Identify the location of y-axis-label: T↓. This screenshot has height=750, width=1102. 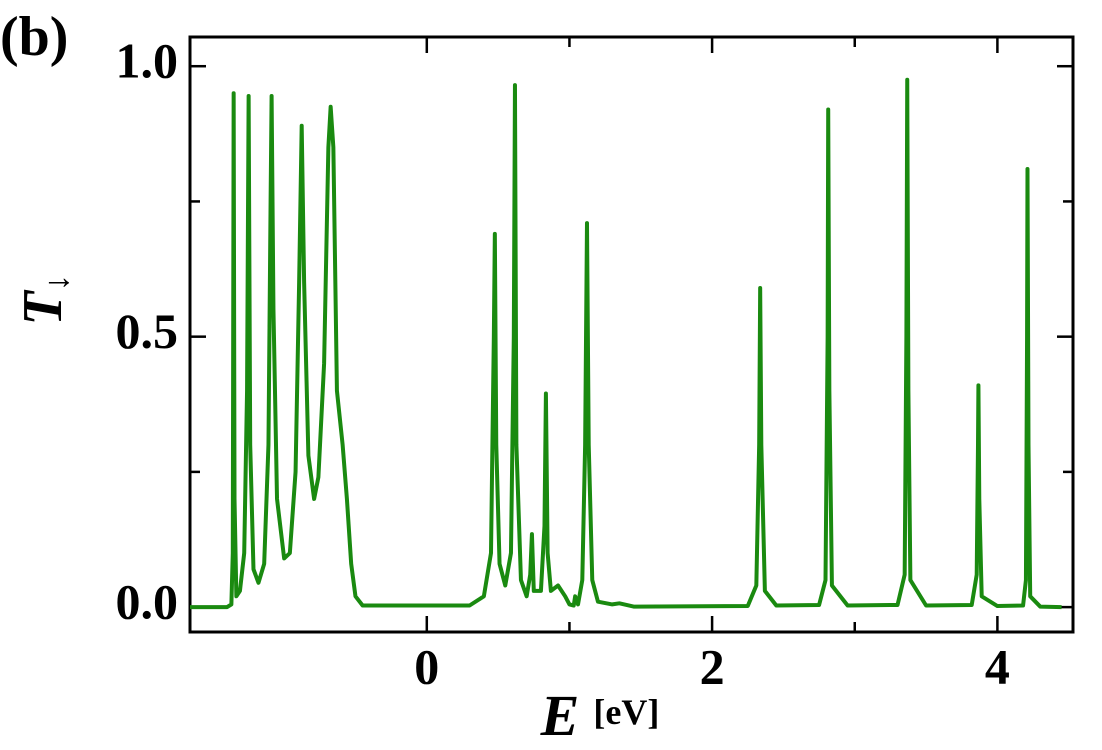
(44, 299).